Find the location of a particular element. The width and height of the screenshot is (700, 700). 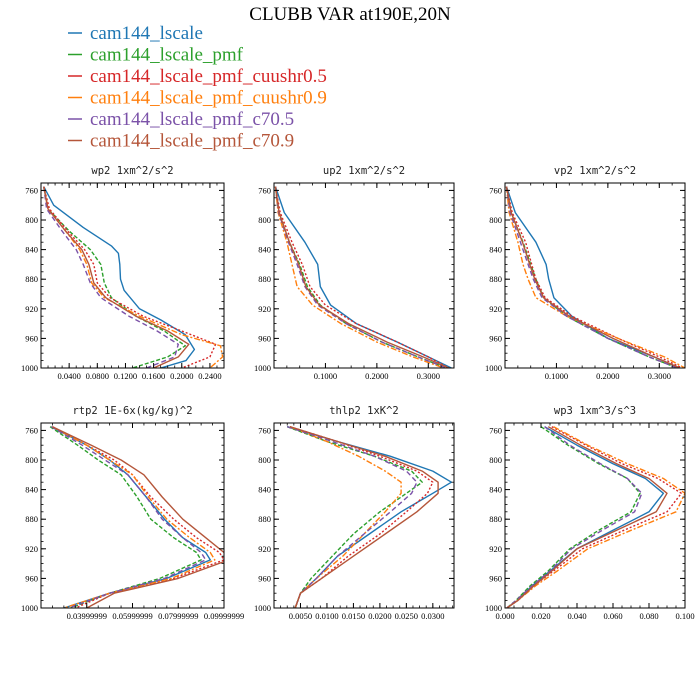

x-tick-label: 0.060 is located at coordinates (612, 616).